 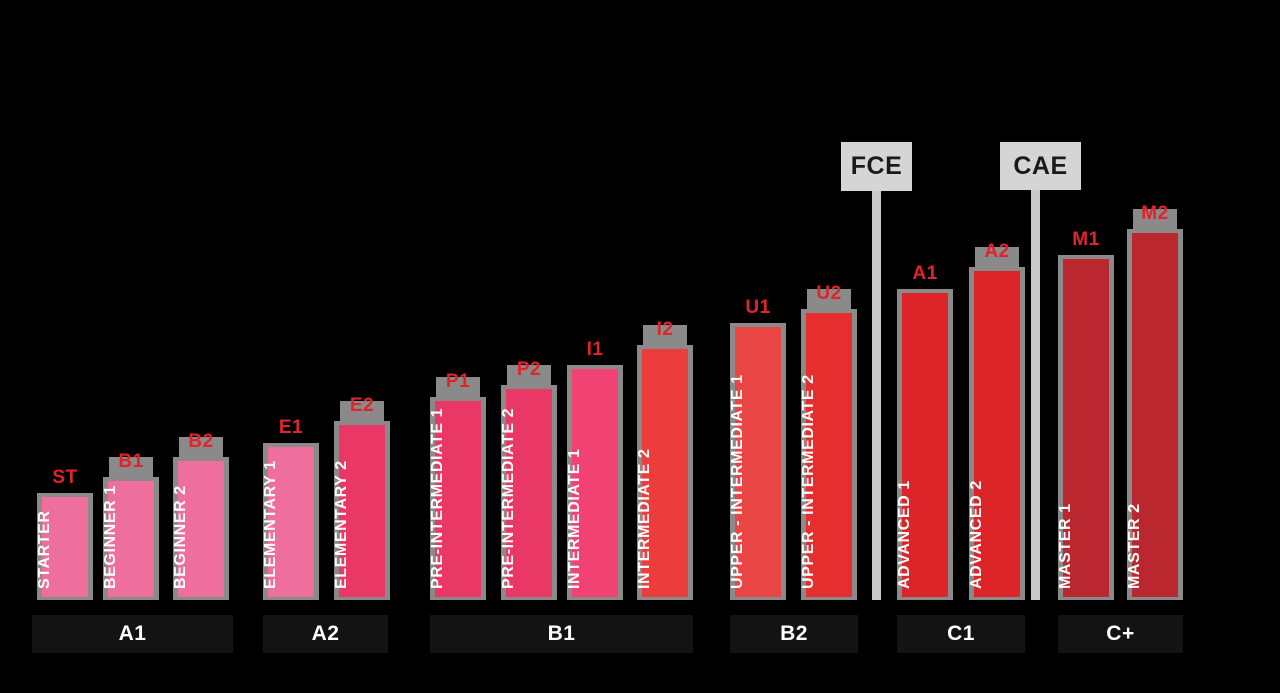 I want to click on fce-marker-line, so click(x=876, y=395).